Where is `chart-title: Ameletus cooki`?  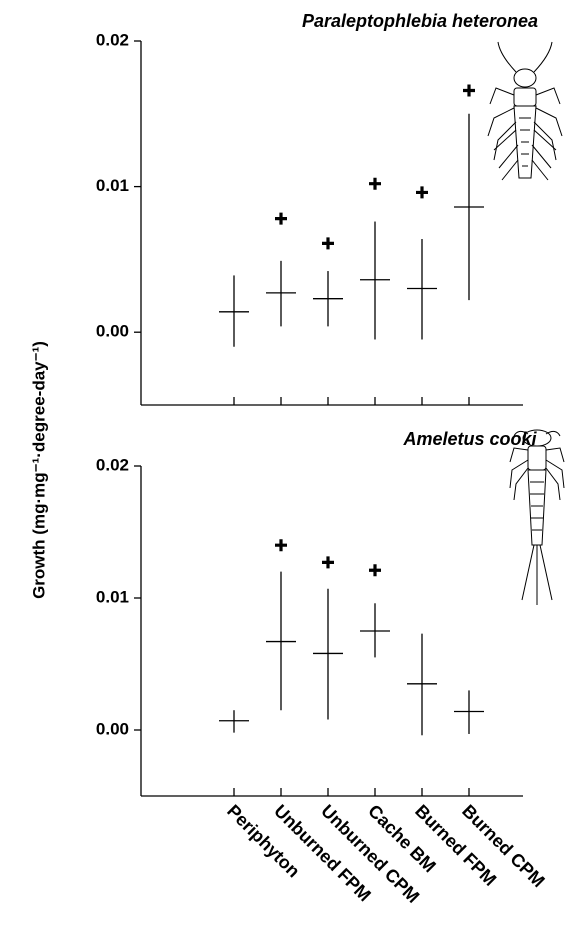
chart-title: Ameletus cooki is located at coordinates (469, 439).